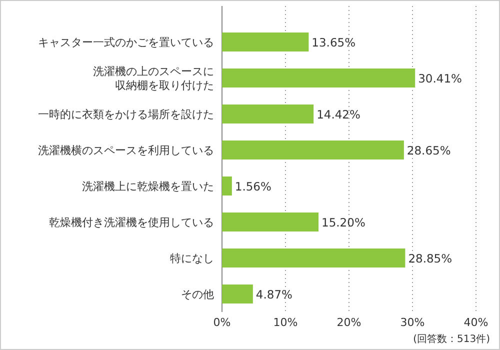 The width and height of the screenshot is (500, 350). Describe the element at coordinates (412, 322) in the screenshot. I see `x-tick-label: 30%` at that location.